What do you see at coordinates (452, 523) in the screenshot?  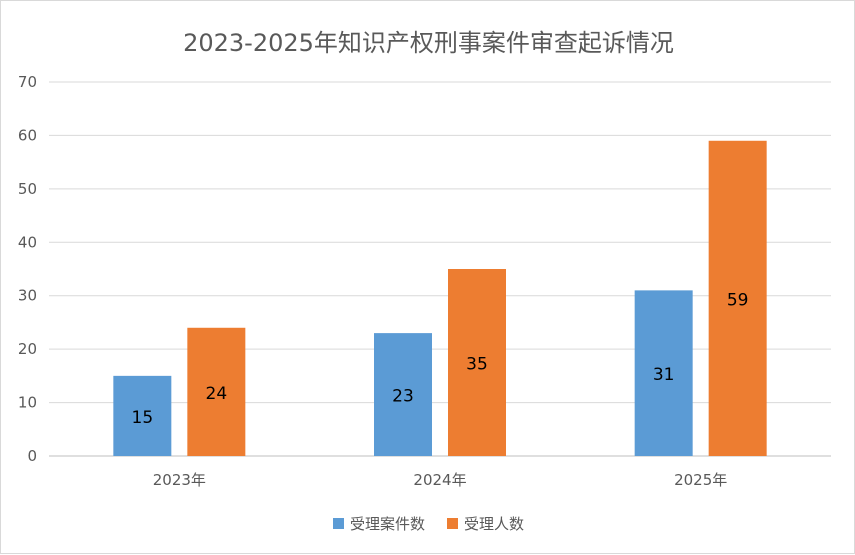 I see `legend-swatch-persons` at bounding box center [452, 523].